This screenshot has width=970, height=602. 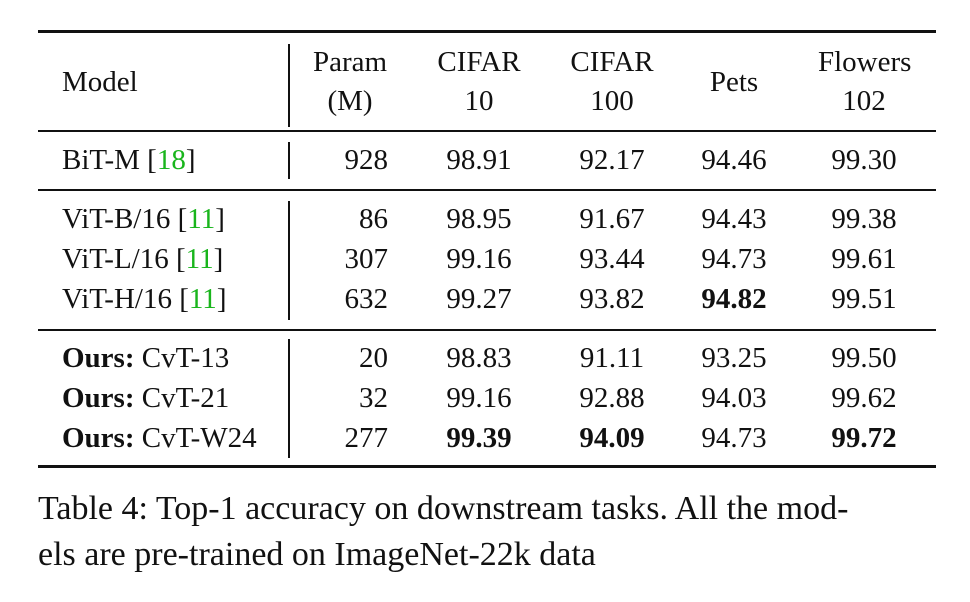 I want to click on group-1-vertical-rule, so click(x=289, y=160).